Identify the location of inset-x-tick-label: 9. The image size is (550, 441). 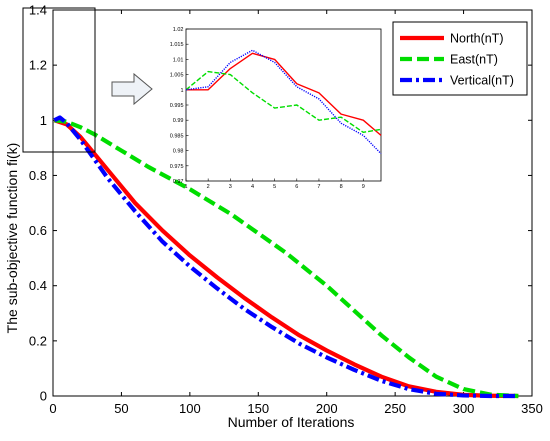
(363, 187).